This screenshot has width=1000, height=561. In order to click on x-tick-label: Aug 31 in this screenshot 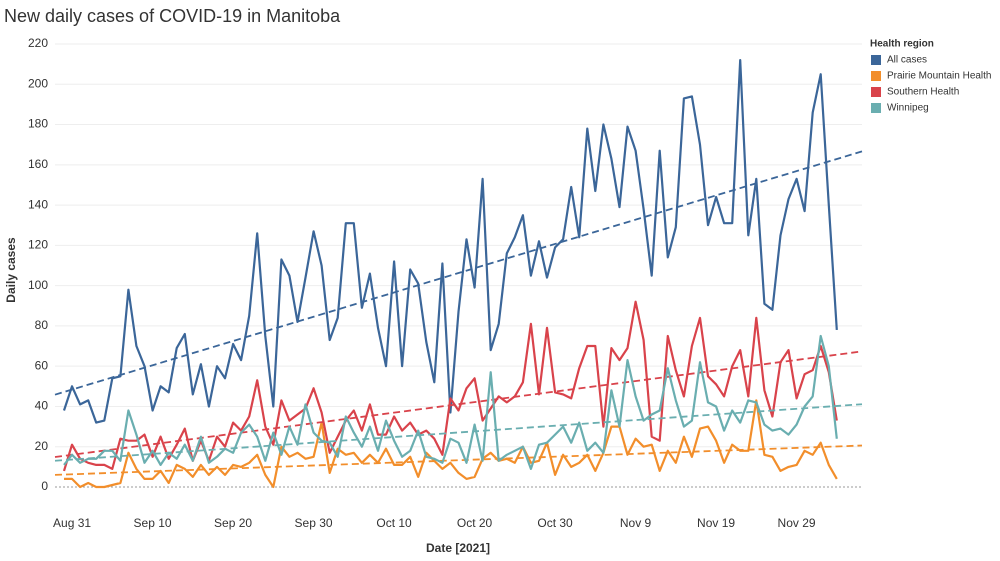, I will do `click(72, 523)`.